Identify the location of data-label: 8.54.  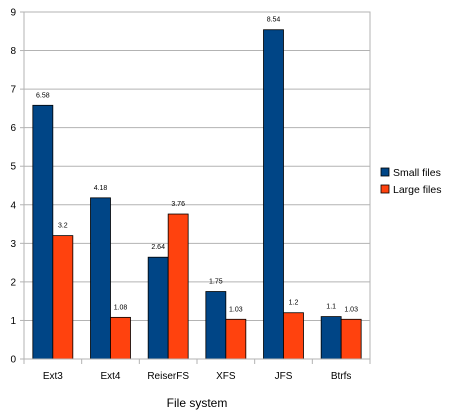
(274, 20).